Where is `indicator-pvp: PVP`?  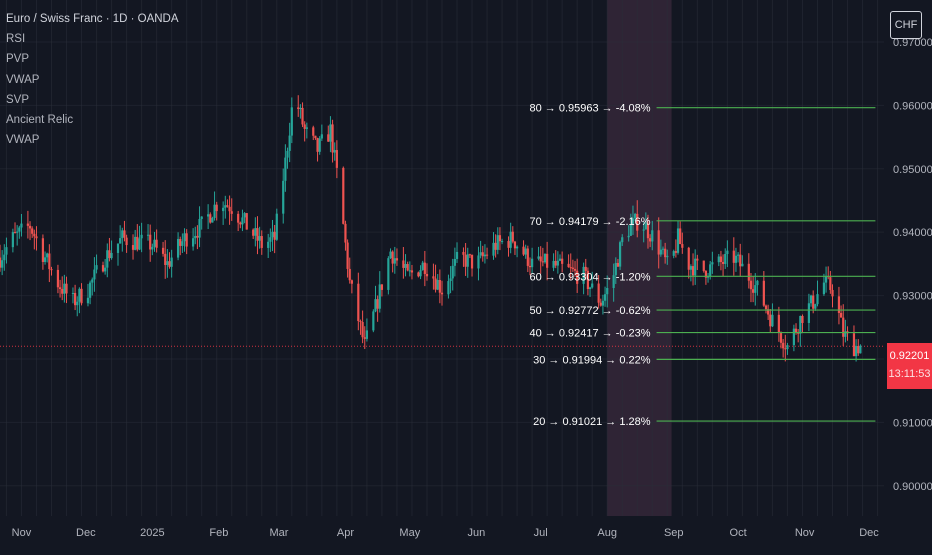 indicator-pvp: PVP is located at coordinates (18, 59).